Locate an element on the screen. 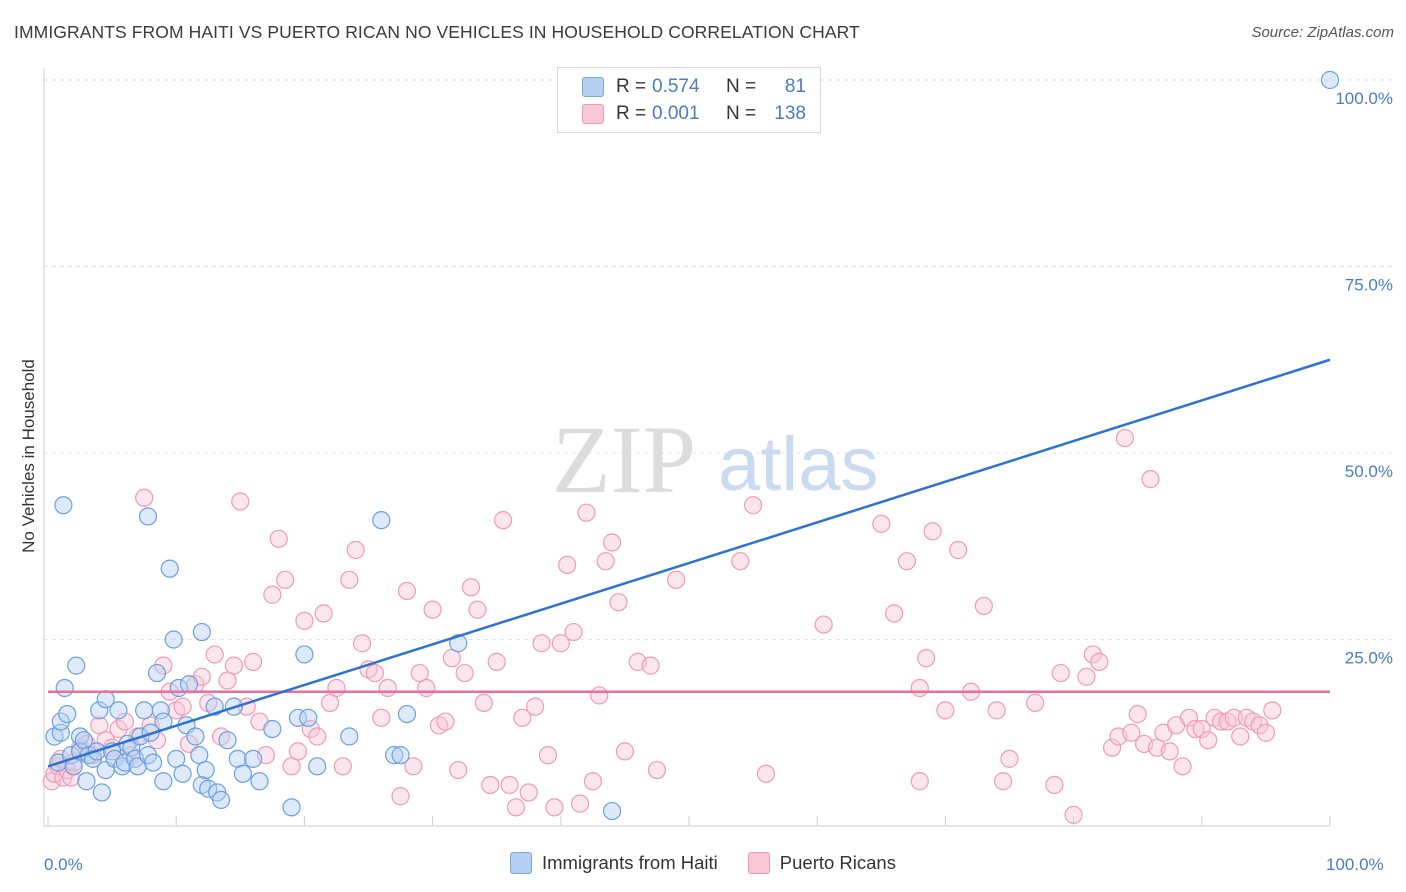 This screenshot has width=1406, height=892. legend-r-value: 0.001 is located at coordinates (676, 113).